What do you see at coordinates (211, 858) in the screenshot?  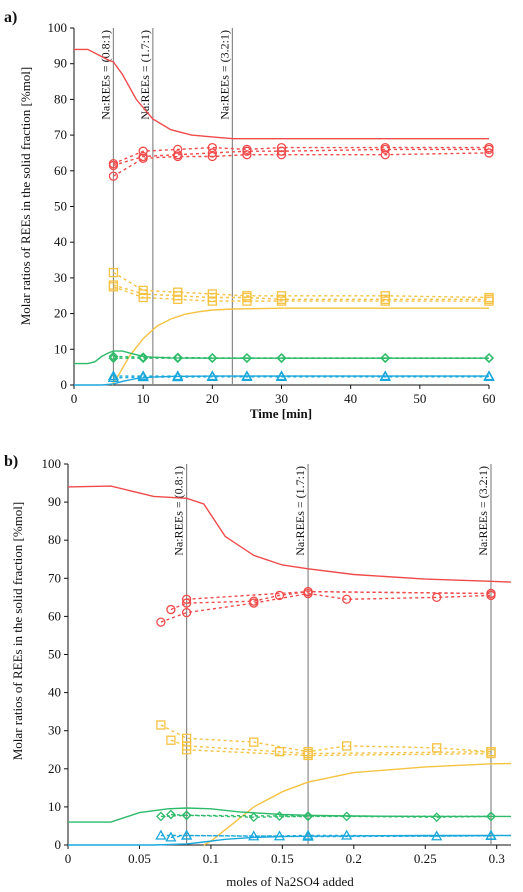 I see `x-tick-label: 0.1` at bounding box center [211, 858].